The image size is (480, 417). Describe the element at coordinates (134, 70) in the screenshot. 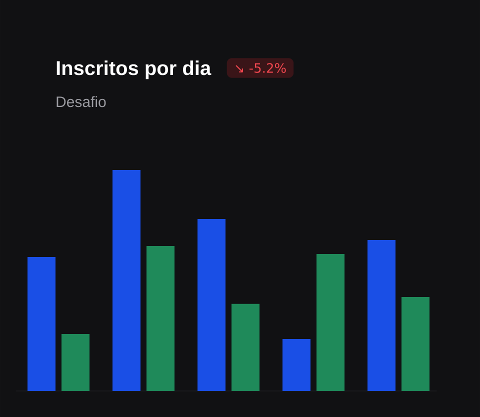

I see `chart-title: Inscritos por dia` at that location.